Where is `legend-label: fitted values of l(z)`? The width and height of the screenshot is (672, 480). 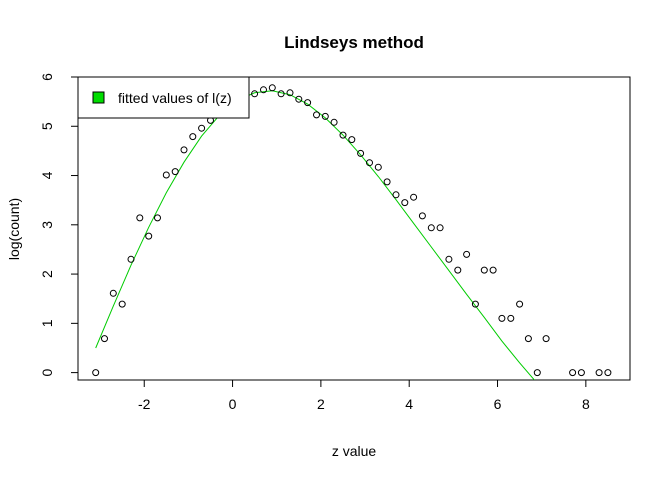
legend-label: fitted values of l(z) is located at coordinates (175, 98).